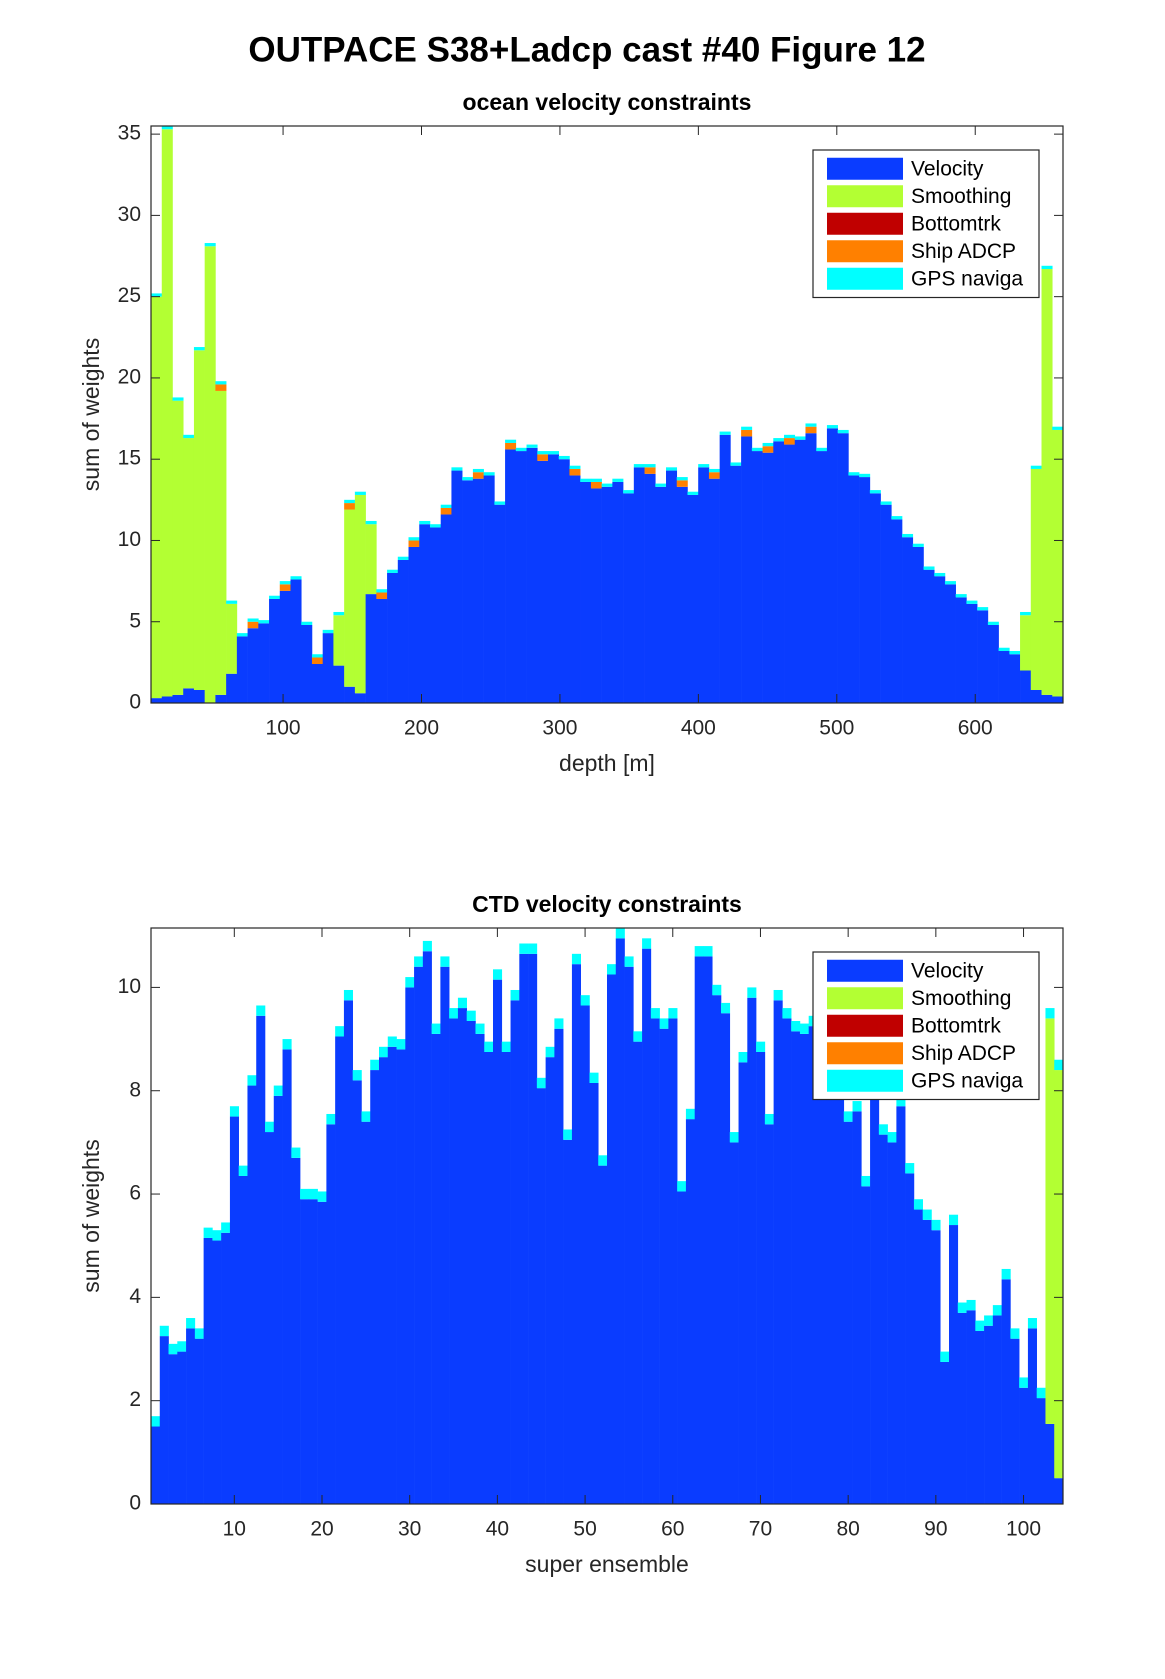 This screenshot has height=1679, width=1165. I want to click on x-tick-label: 400, so click(698, 728).